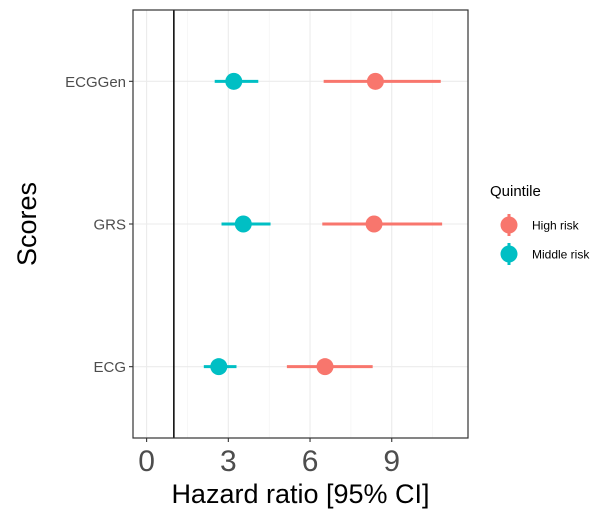  What do you see at coordinates (109, 367) in the screenshot?
I see `y-tick-label: ECG` at bounding box center [109, 367].